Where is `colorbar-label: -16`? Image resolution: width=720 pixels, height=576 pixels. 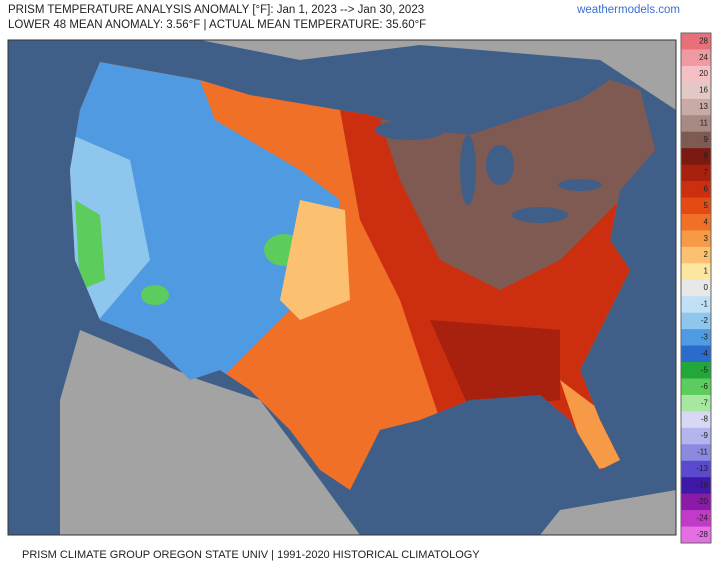 colorbar-label: -16 is located at coordinates (702, 485).